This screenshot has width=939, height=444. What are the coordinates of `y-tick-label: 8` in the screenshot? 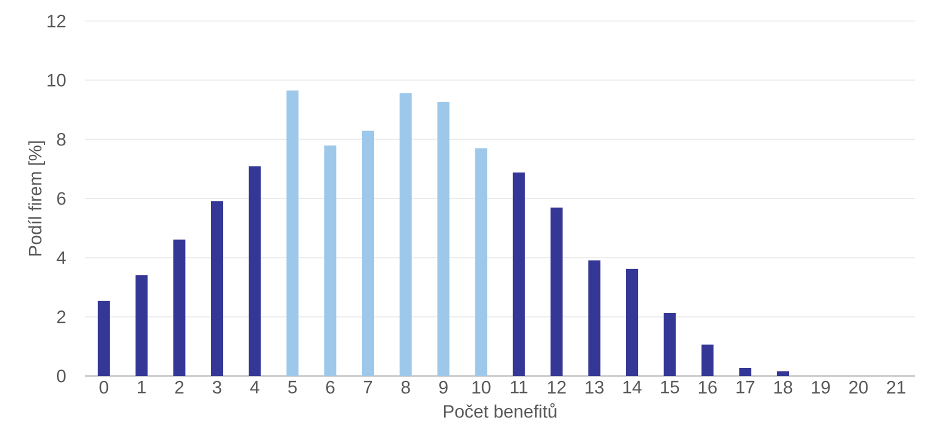 It's located at (61, 139).